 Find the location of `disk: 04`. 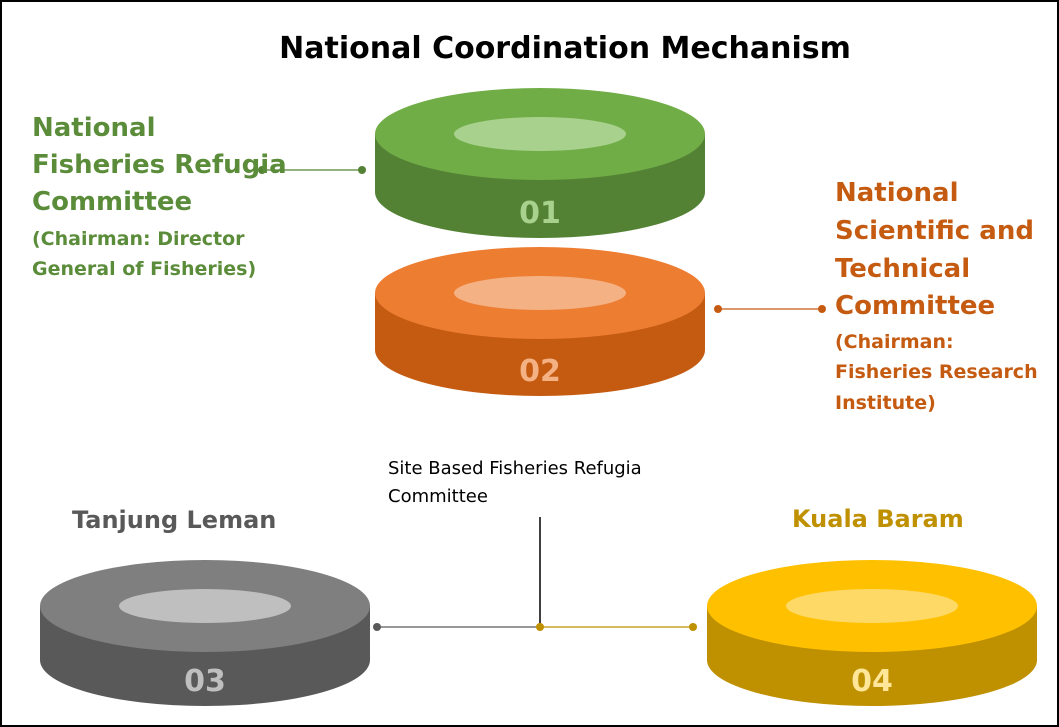

disk: 04 is located at coordinates (872, 633).